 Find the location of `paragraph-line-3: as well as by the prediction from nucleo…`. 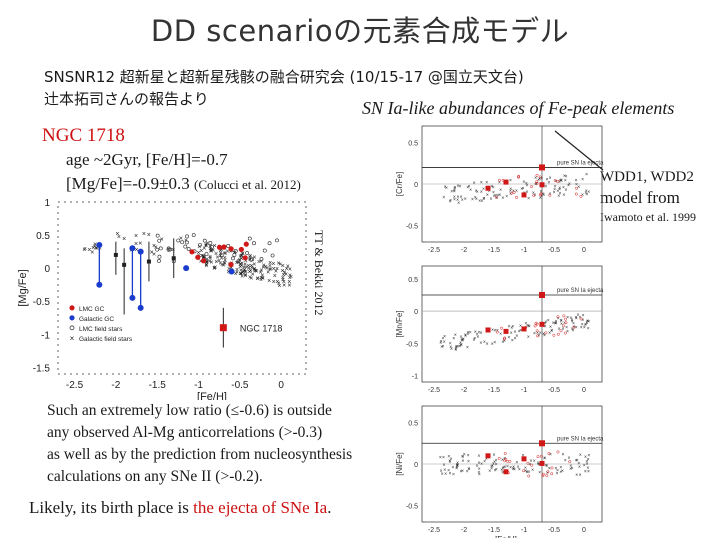

paragraph-line-3: as well as by the prediction from nucleo… is located at coordinates (200, 454).